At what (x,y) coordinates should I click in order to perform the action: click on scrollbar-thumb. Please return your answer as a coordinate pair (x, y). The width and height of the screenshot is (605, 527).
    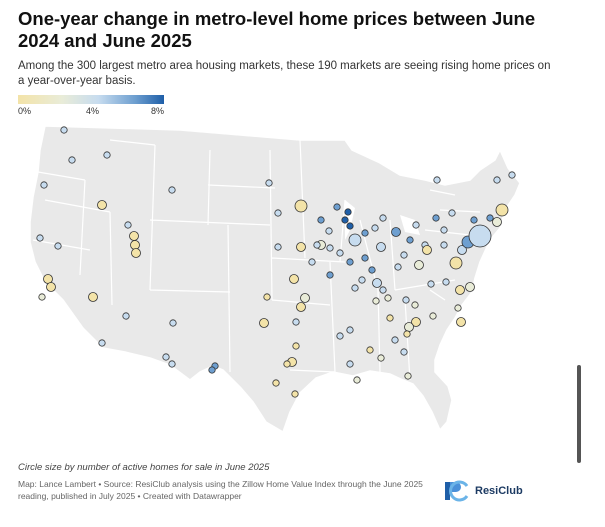
    Looking at the image, I should click on (579, 414).